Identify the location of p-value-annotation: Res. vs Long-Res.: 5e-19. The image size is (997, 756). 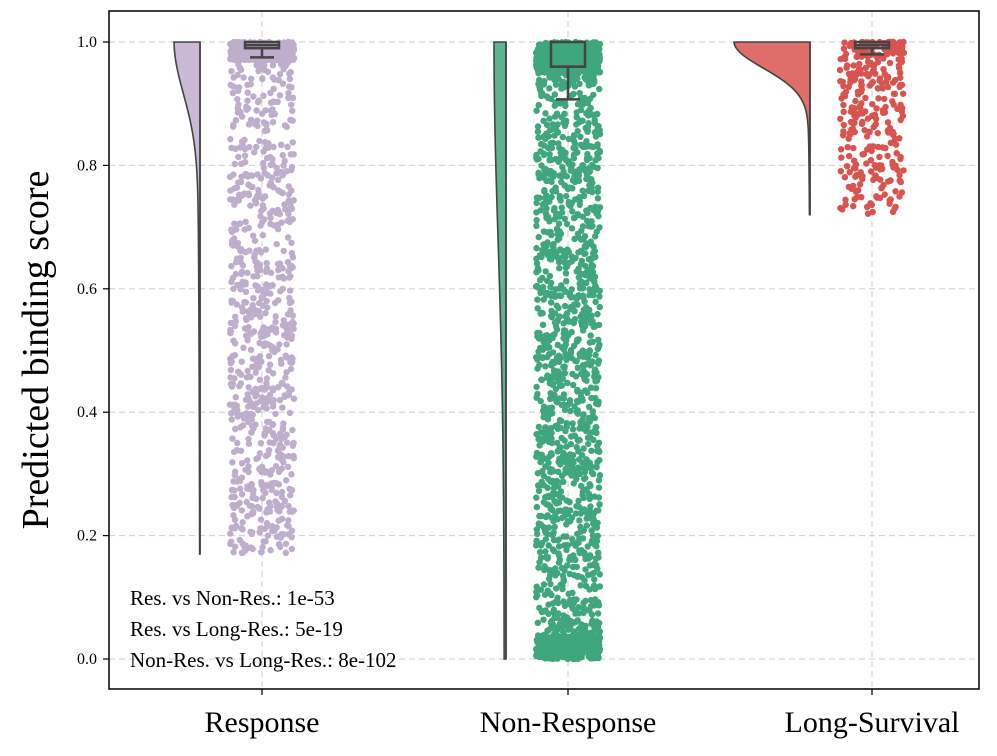
(236, 629).